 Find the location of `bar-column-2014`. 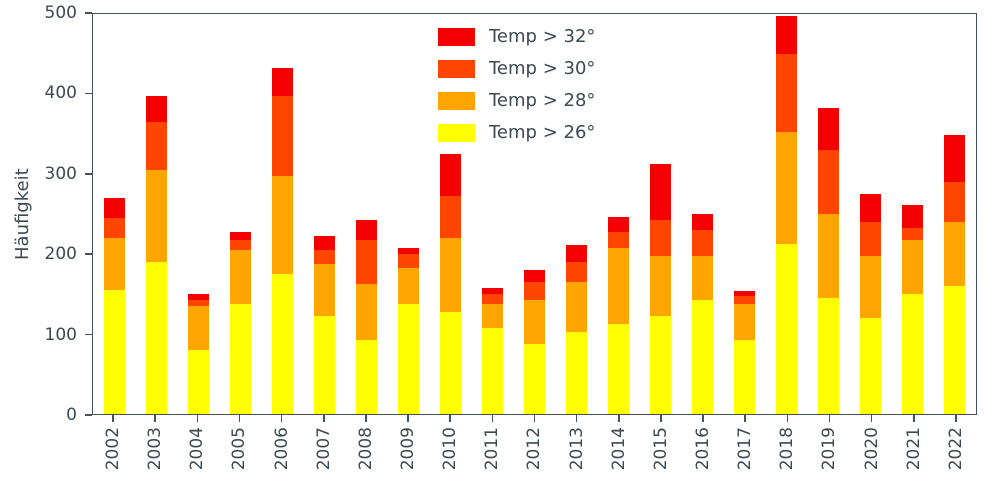

bar-column-2014 is located at coordinates (619, 214).